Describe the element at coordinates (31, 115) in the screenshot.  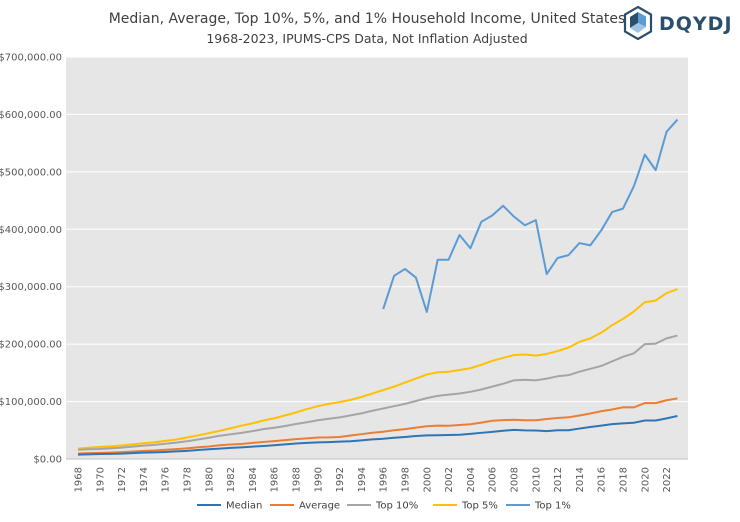
I see `y-tick-label: $600,000.00` at that location.